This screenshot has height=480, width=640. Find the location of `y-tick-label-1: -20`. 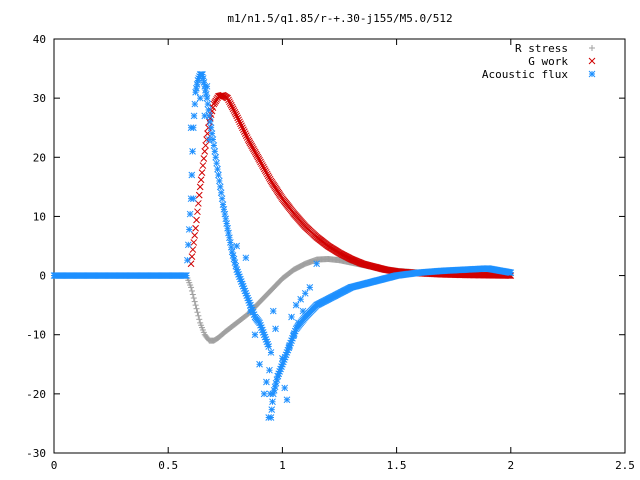

y-tick-label-1: -20 is located at coordinates (36, 394).